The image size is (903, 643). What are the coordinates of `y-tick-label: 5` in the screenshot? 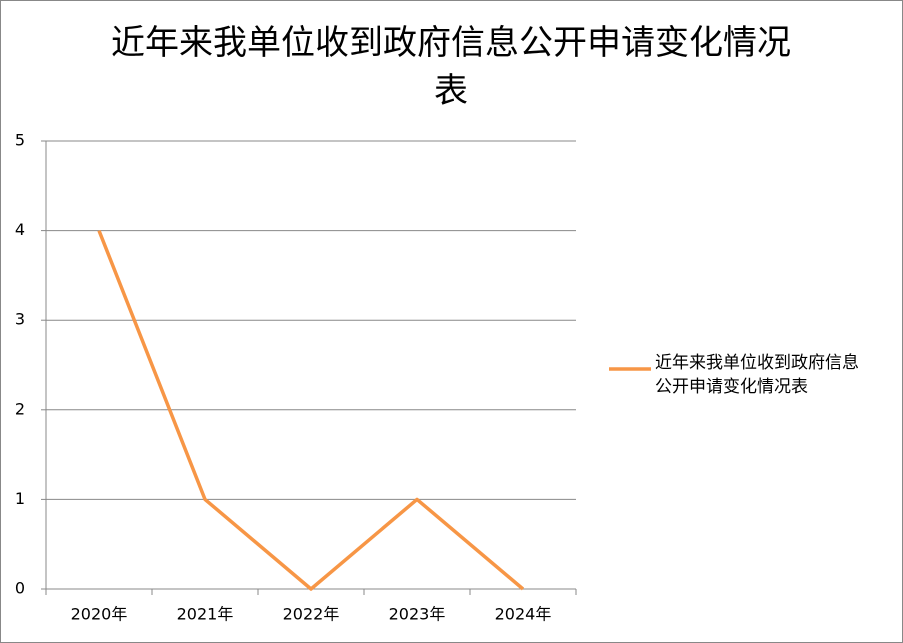 It's located at (20, 140).